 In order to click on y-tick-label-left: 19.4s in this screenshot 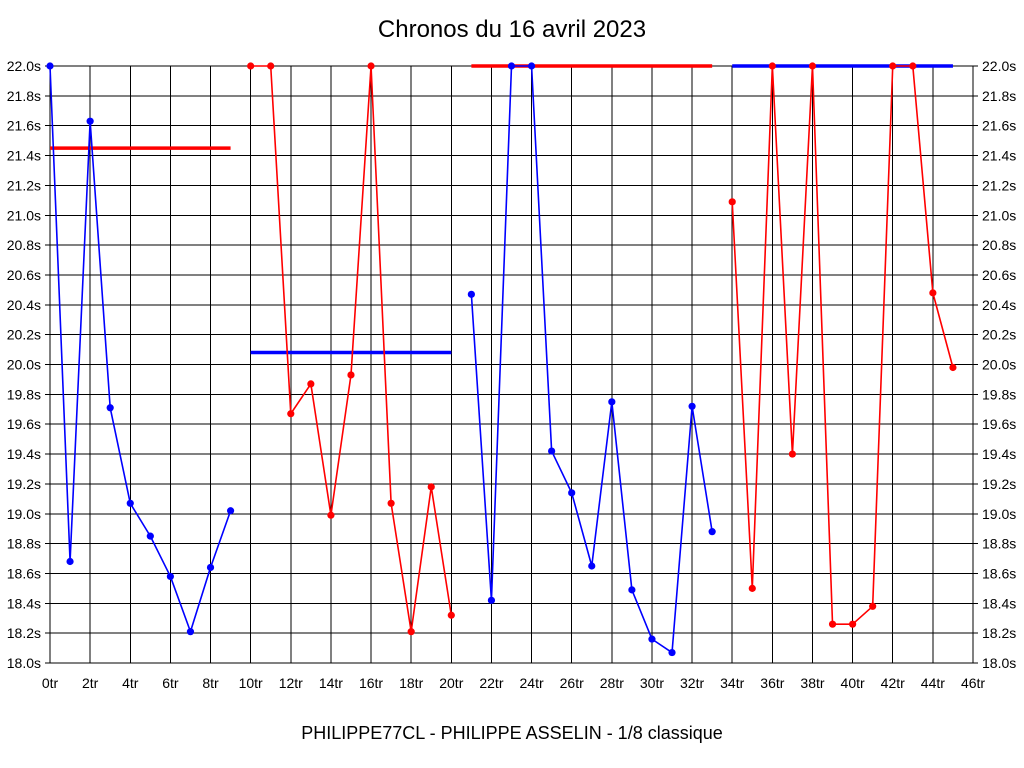, I will do `click(24, 454)`.